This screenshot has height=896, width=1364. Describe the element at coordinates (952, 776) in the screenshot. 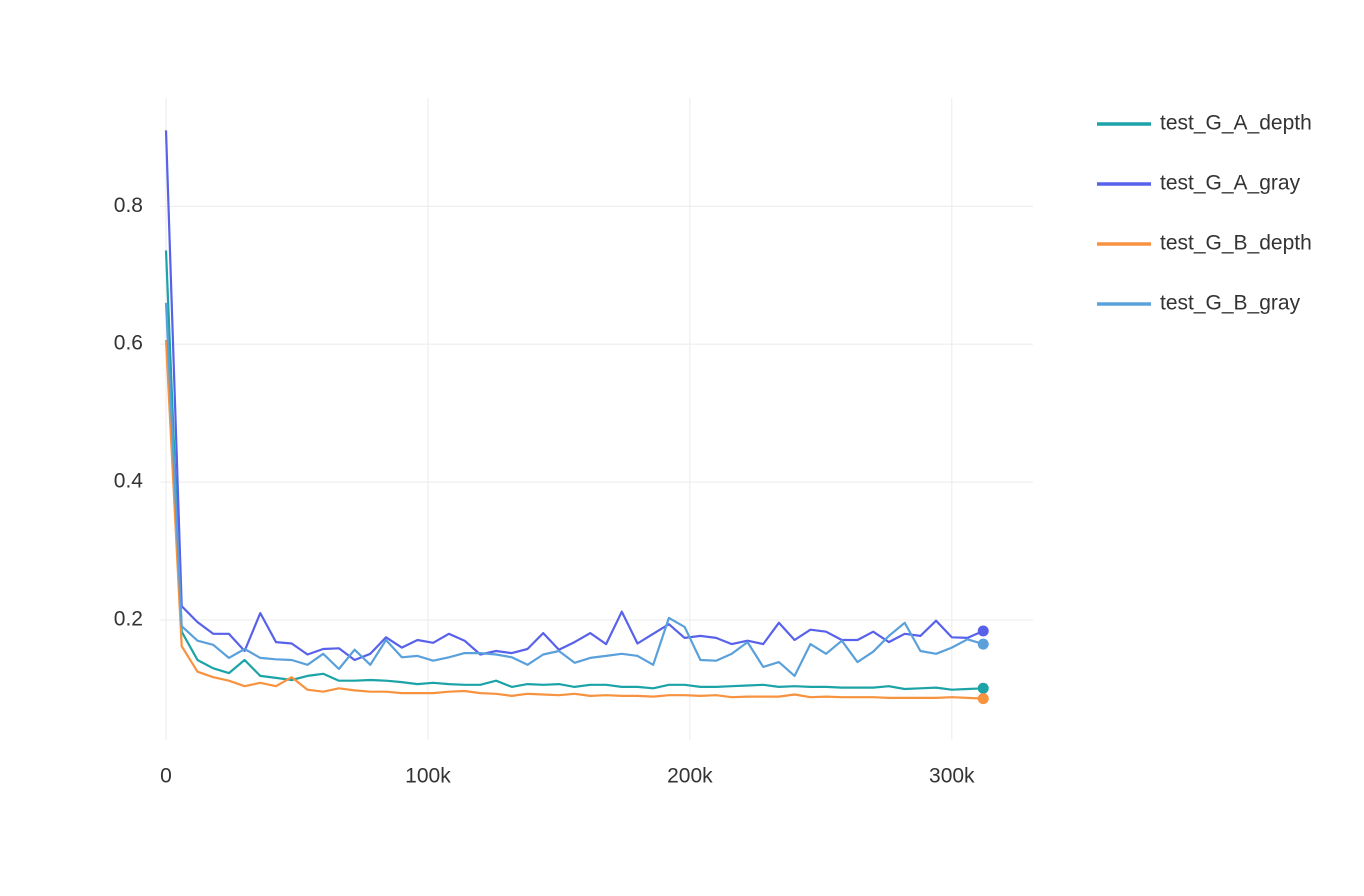

I see `x-tick-label: 300k` at that location.